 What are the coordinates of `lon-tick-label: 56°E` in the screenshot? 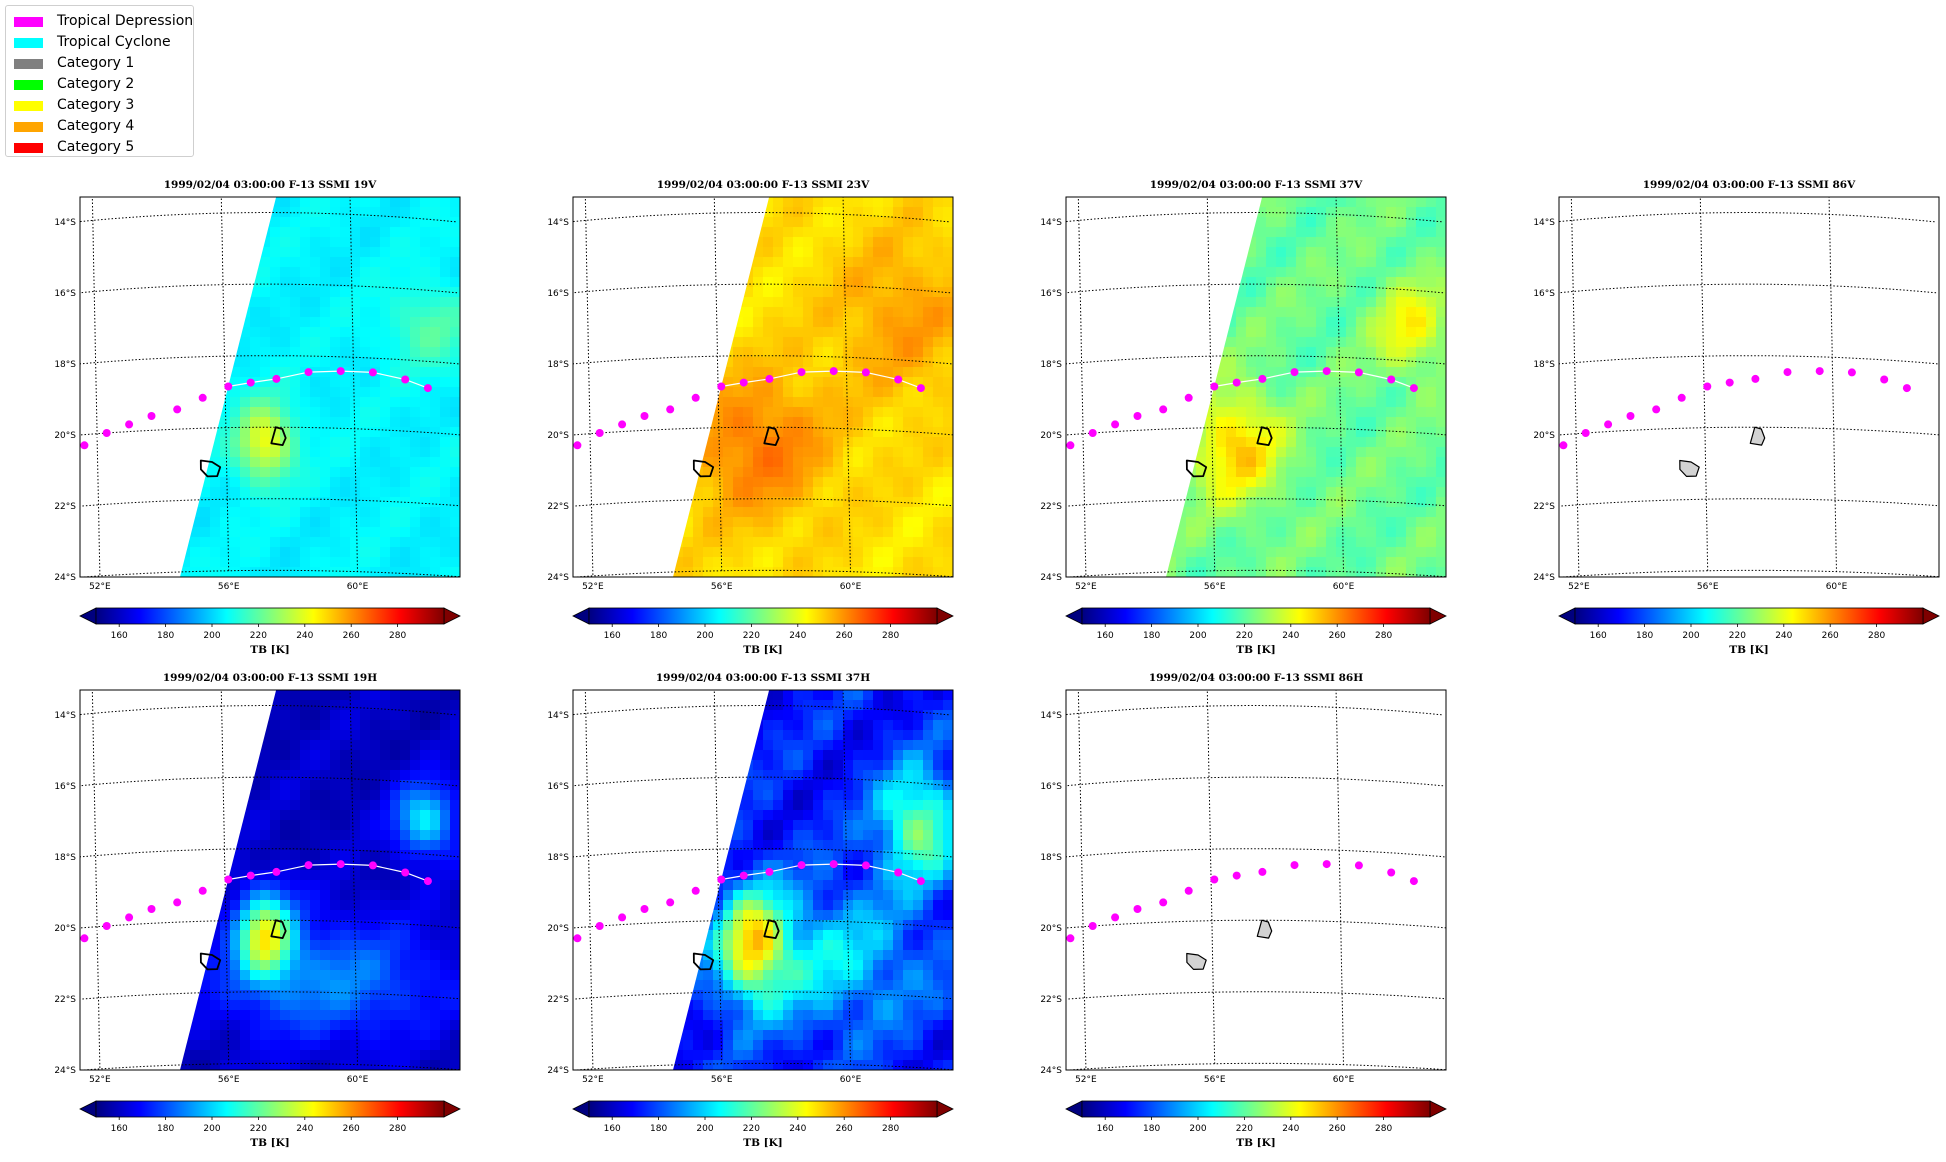 It's located at (229, 1080).